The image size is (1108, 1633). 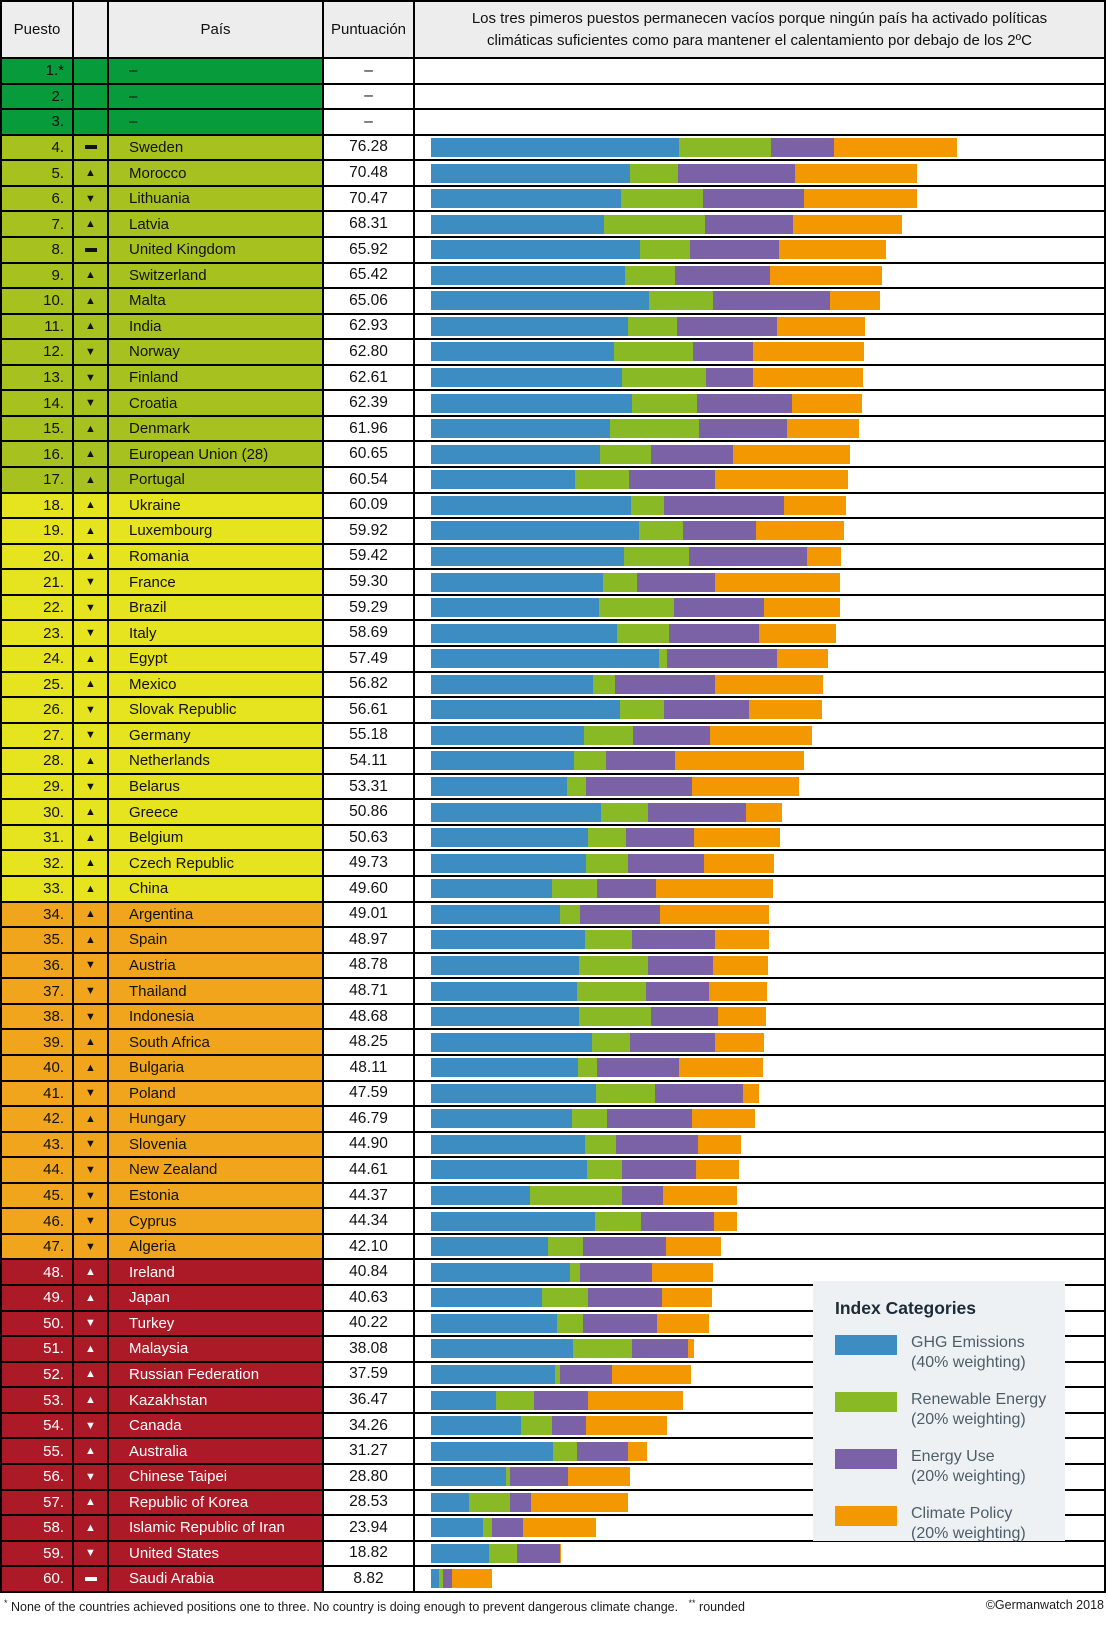 I want to click on rank-cell: 3., so click(x=38, y=122).